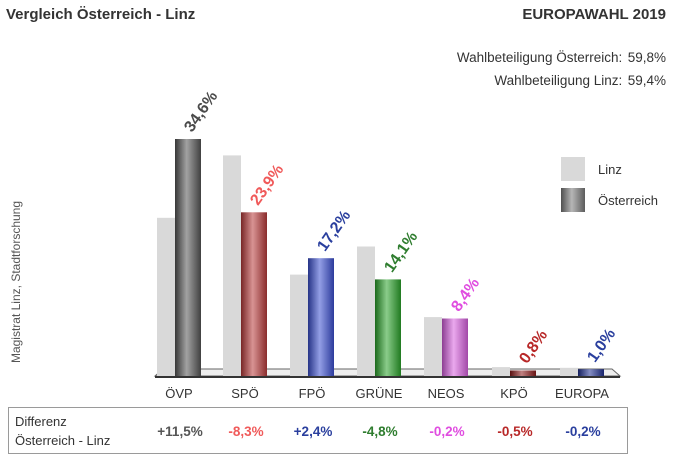 This screenshot has height=463, width=682. What do you see at coordinates (573, 169) in the screenshot?
I see `legend-swatch-linz` at bounding box center [573, 169].